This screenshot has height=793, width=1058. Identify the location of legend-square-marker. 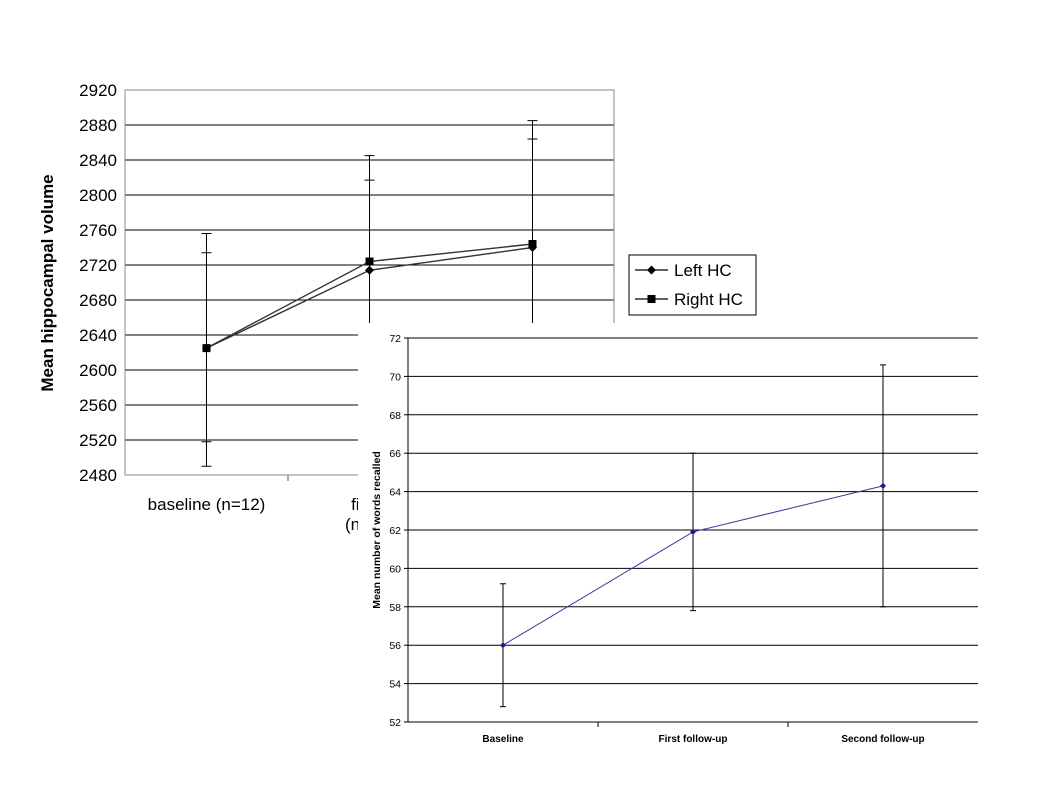
(651, 299).